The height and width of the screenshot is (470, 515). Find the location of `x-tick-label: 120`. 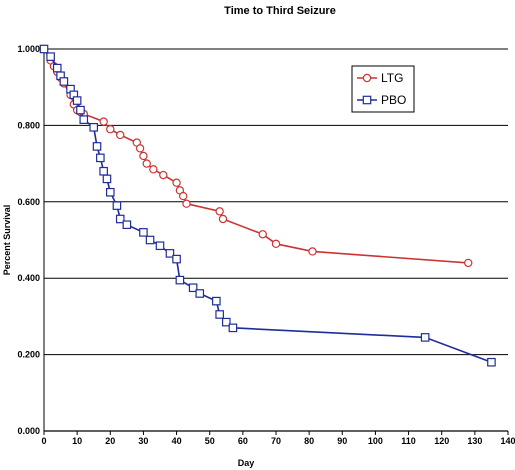

x-tick-label: 120 is located at coordinates (441, 441).